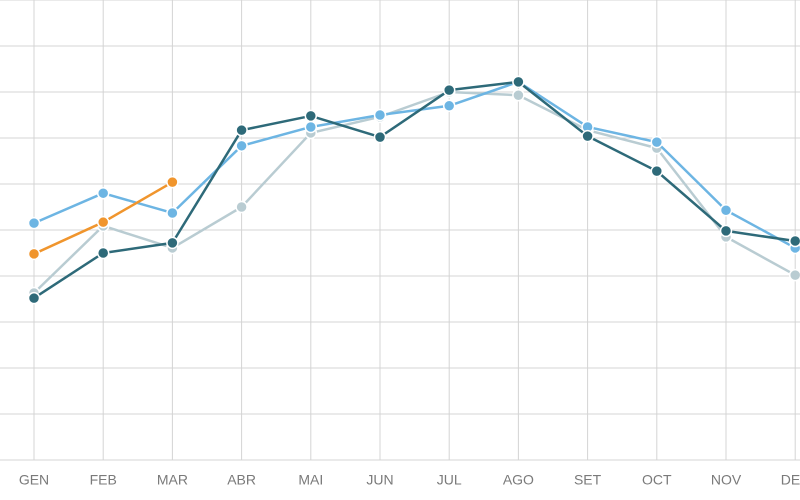  What do you see at coordinates (34, 480) in the screenshot?
I see `x-tick-label: GEN` at bounding box center [34, 480].